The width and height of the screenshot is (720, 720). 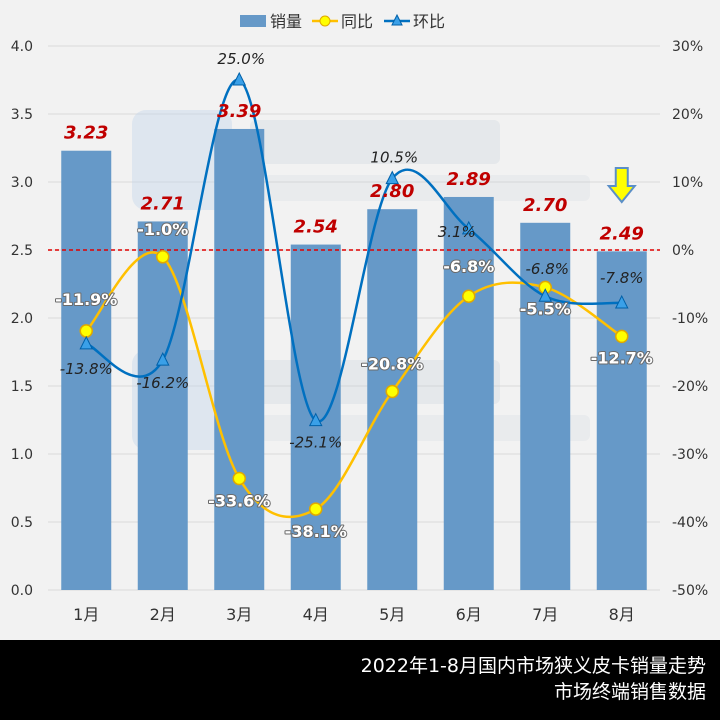 What do you see at coordinates (392, 191) in the screenshot?
I see `bar-value-label: 2.80` at bounding box center [392, 191].